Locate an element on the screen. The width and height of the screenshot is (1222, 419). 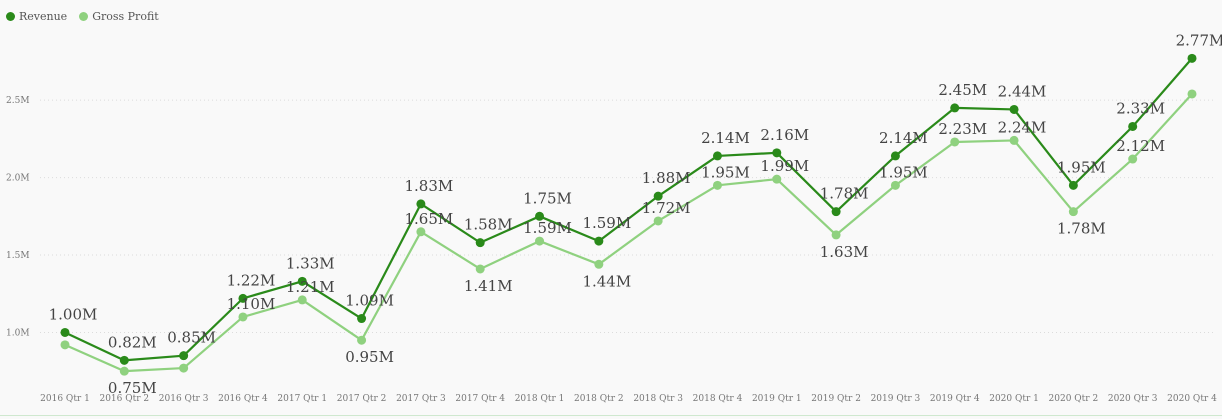
x-tick-label: 2016 Qtr 4 is located at coordinates (243, 399).